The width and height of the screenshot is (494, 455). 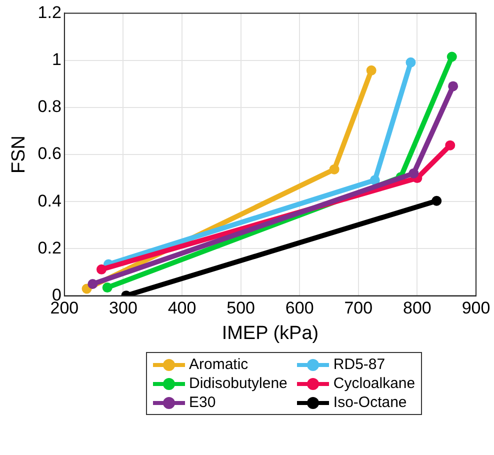 I want to click on x-tick-label: 500, so click(x=241, y=308).